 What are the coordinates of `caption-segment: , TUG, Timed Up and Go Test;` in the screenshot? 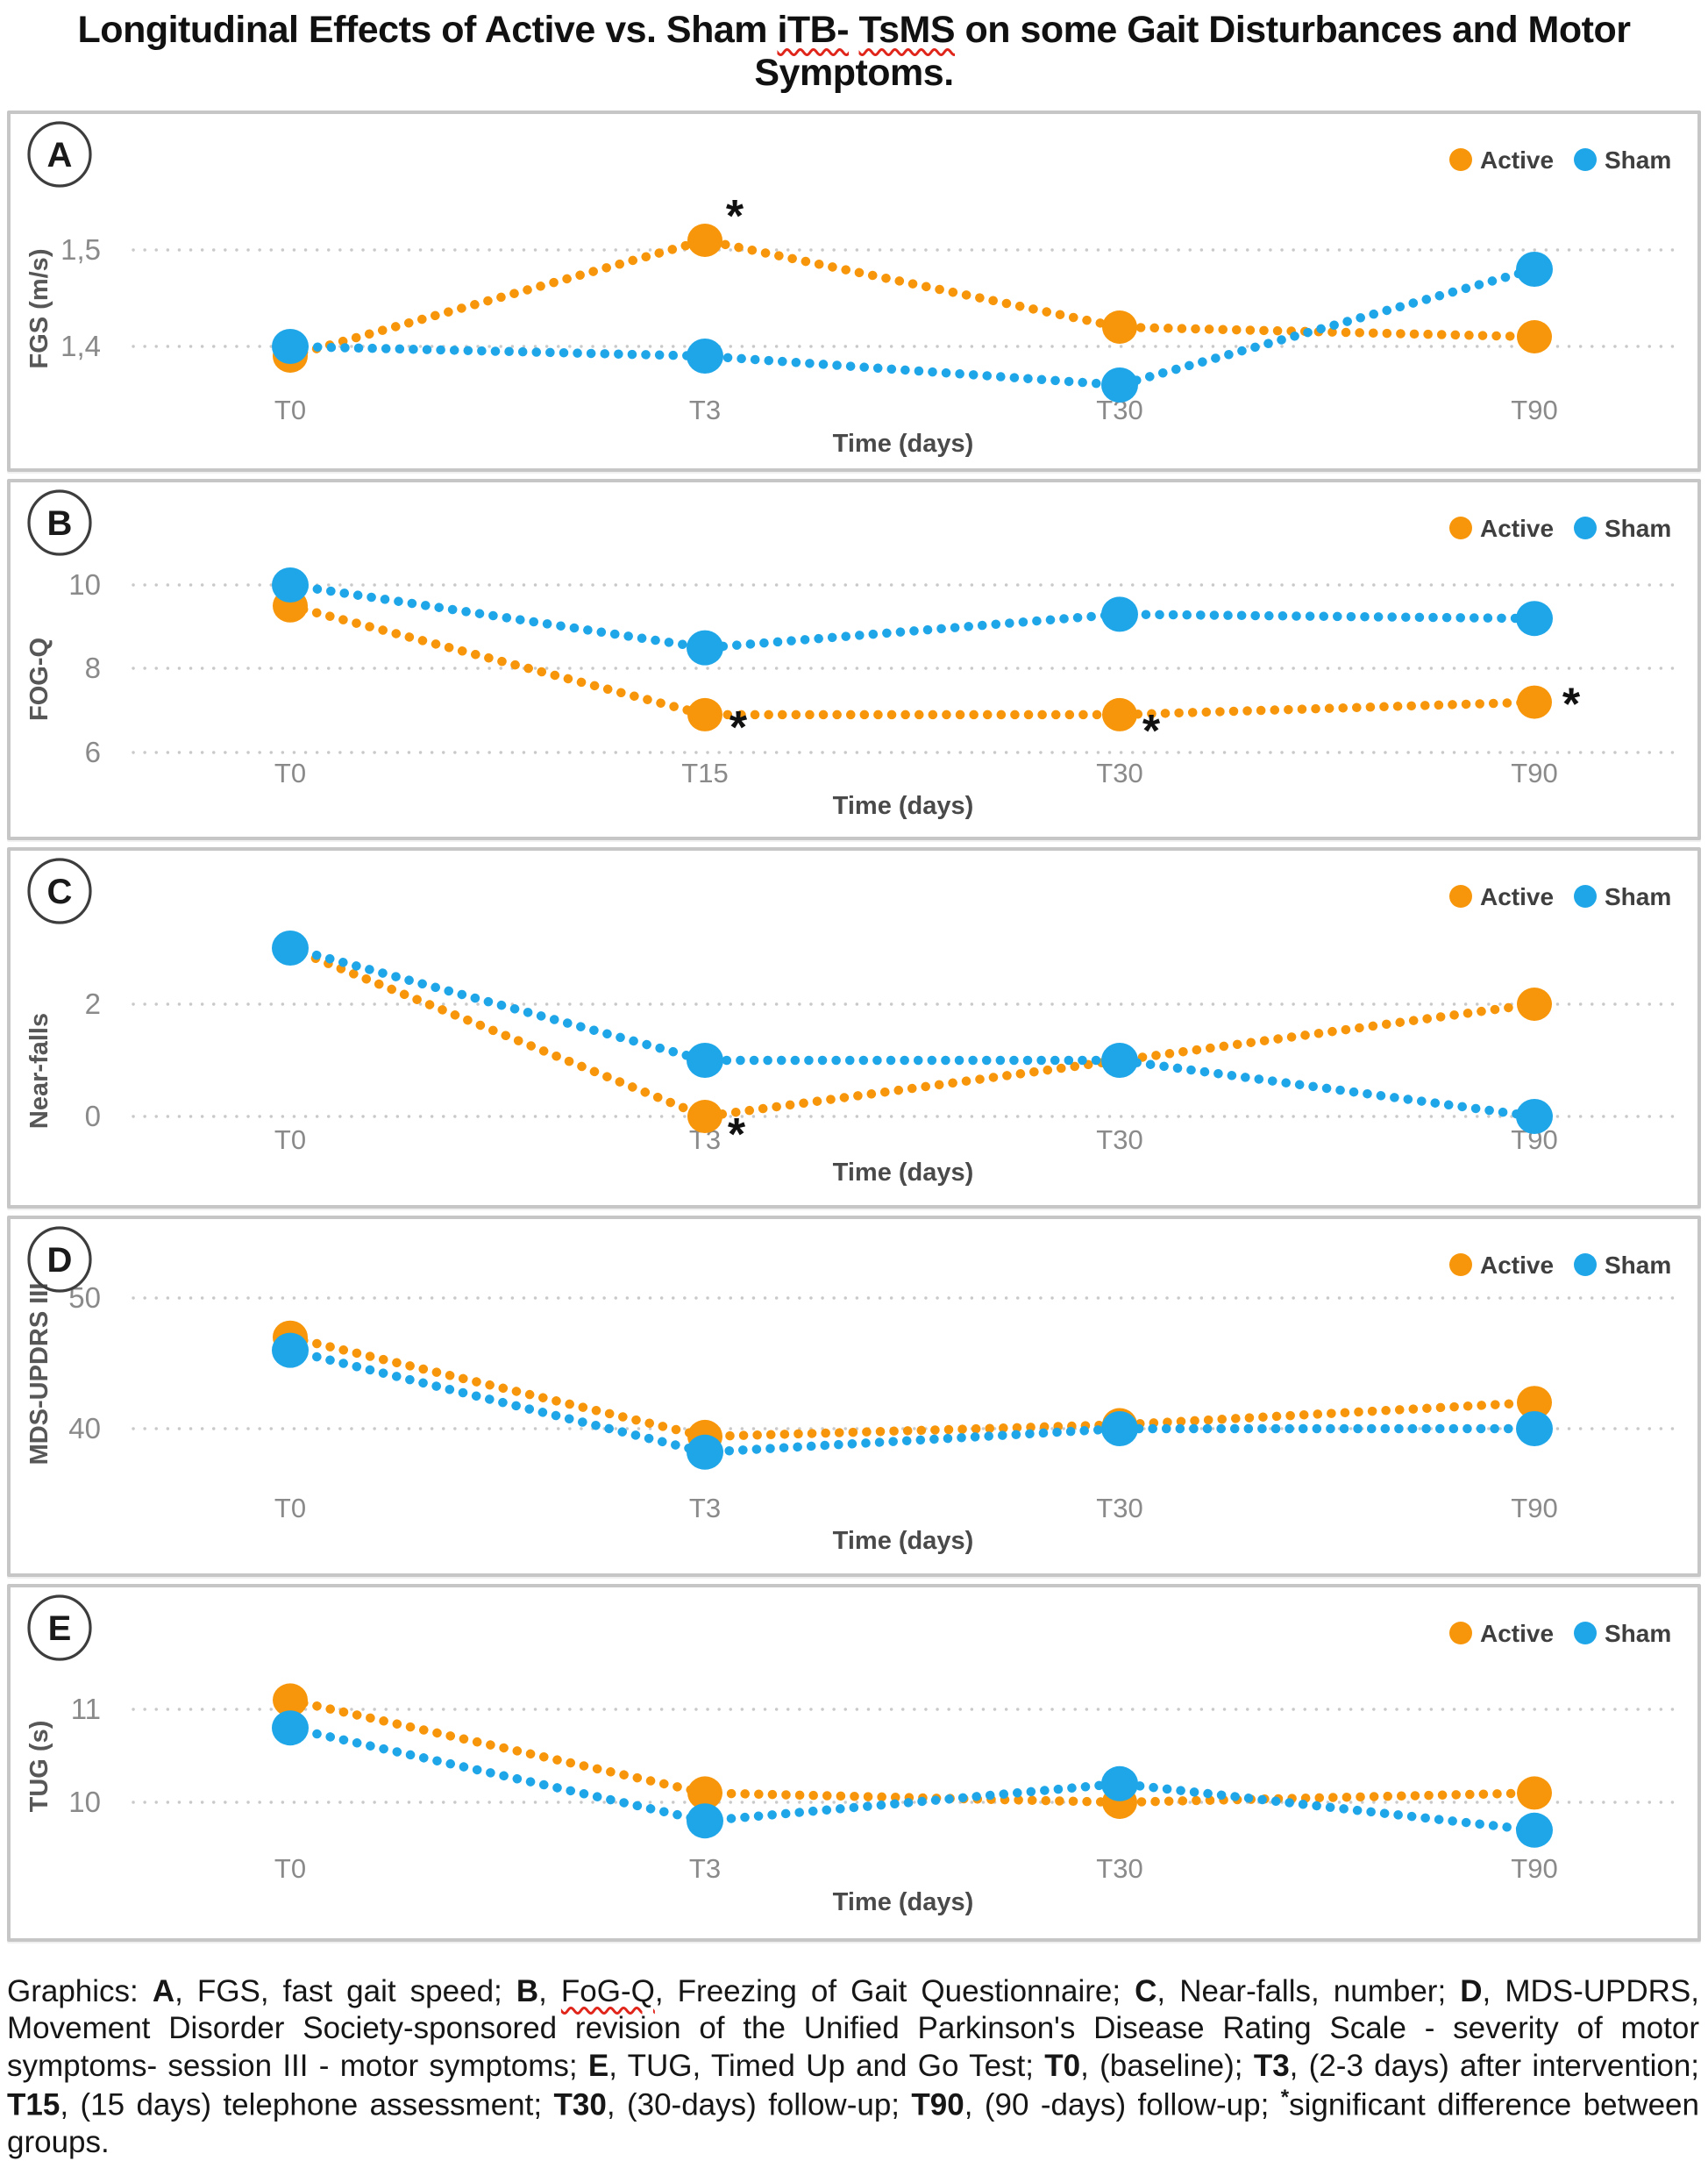 It's located at (826, 2065).